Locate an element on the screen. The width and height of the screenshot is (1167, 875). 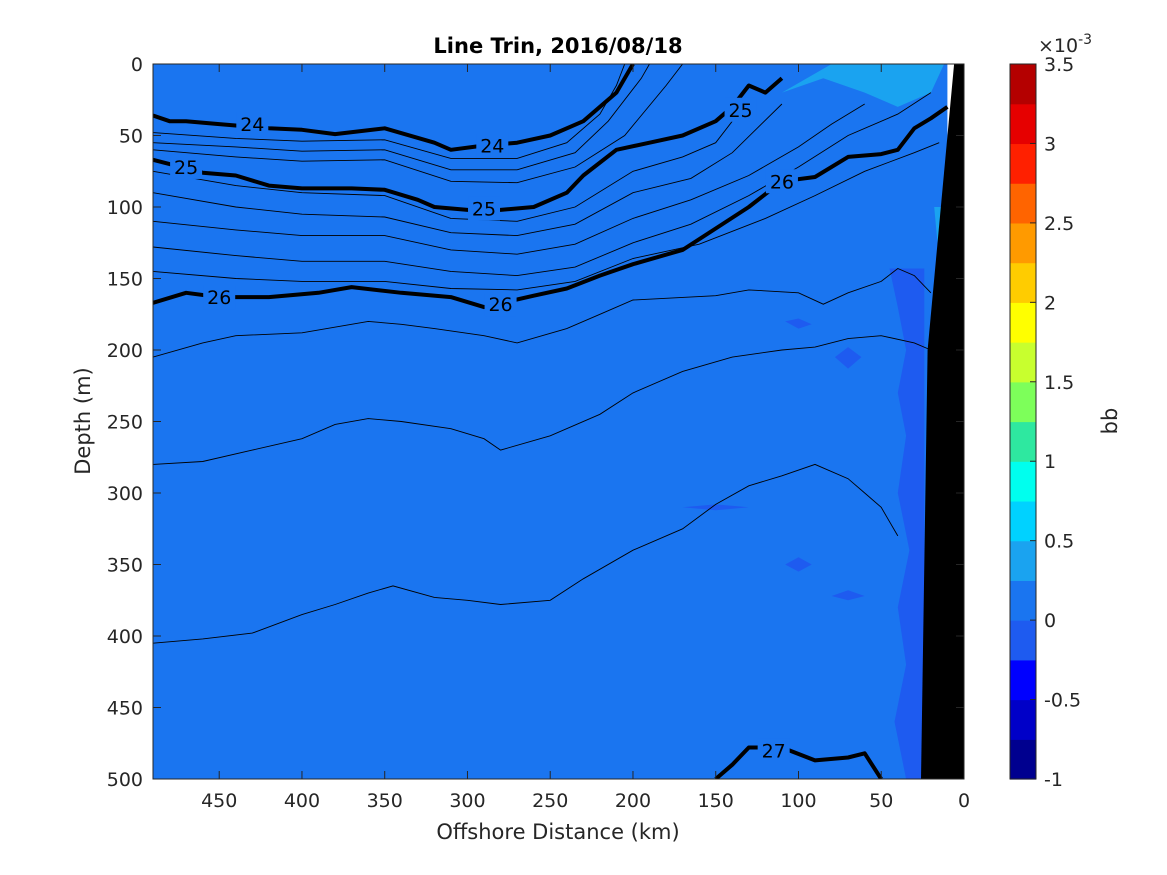
x-tick-label: 100 is located at coordinates (798, 801).